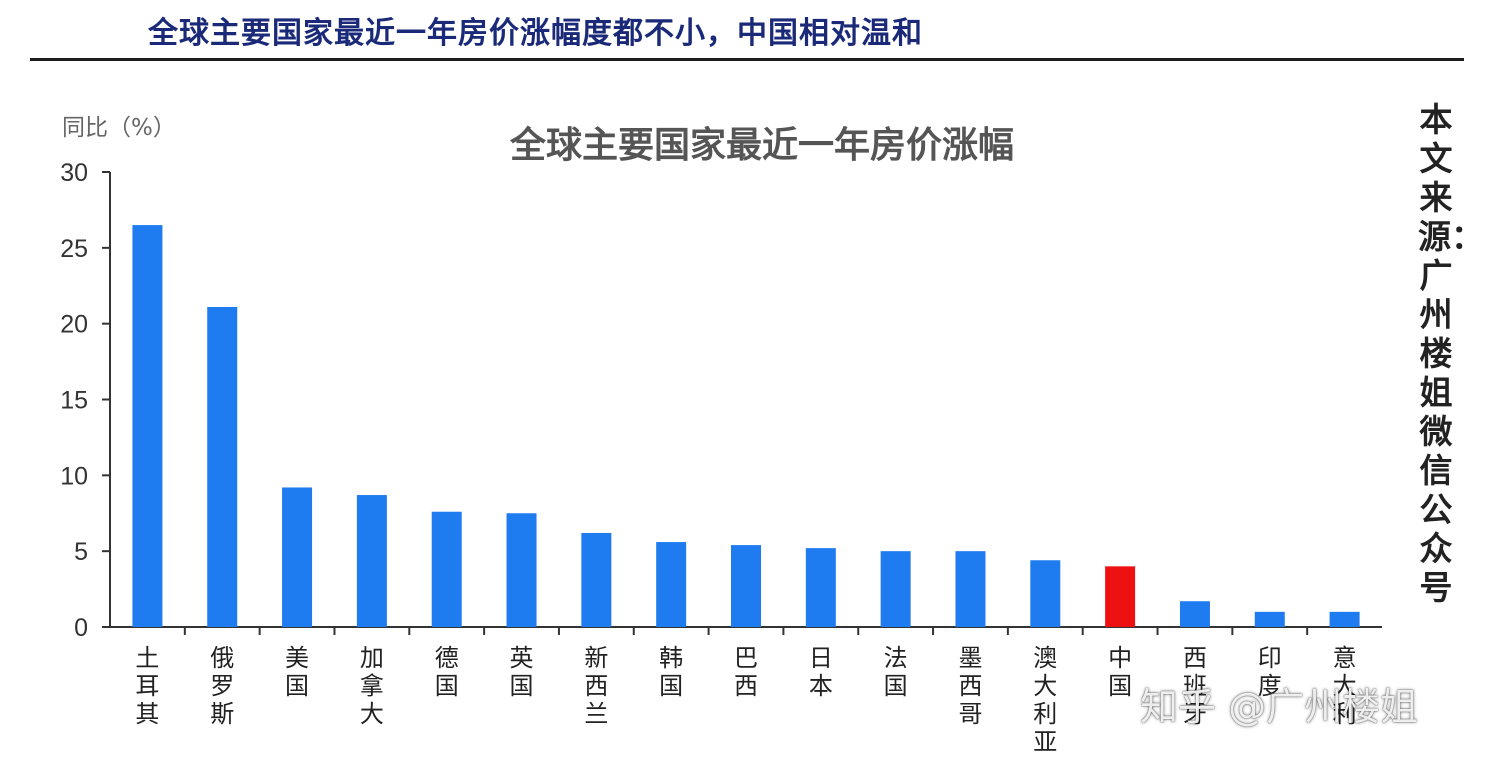  Describe the element at coordinates (746, 672) in the screenshot. I see `x-tick-label: 巴西` at that location.